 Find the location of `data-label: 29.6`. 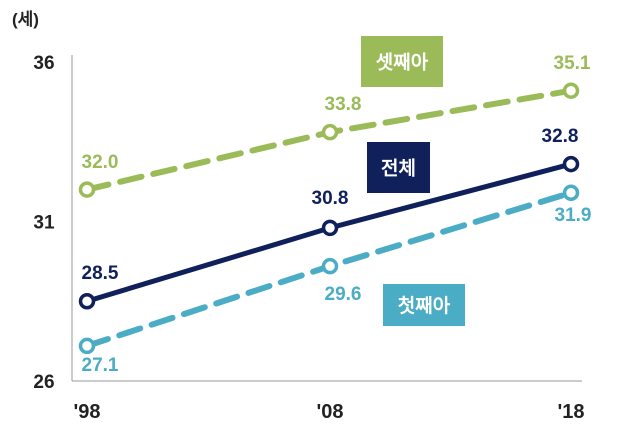

data-label: 29.6 is located at coordinates (343, 294).